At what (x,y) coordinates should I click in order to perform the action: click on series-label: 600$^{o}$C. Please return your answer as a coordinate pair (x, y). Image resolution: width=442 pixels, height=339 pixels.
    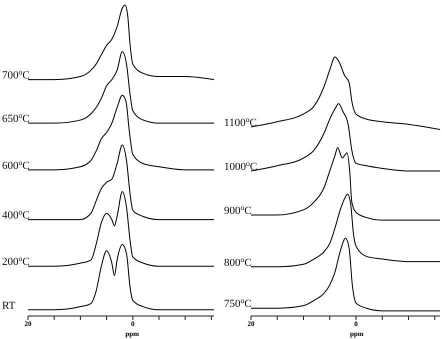
    Looking at the image, I should click on (16, 164).